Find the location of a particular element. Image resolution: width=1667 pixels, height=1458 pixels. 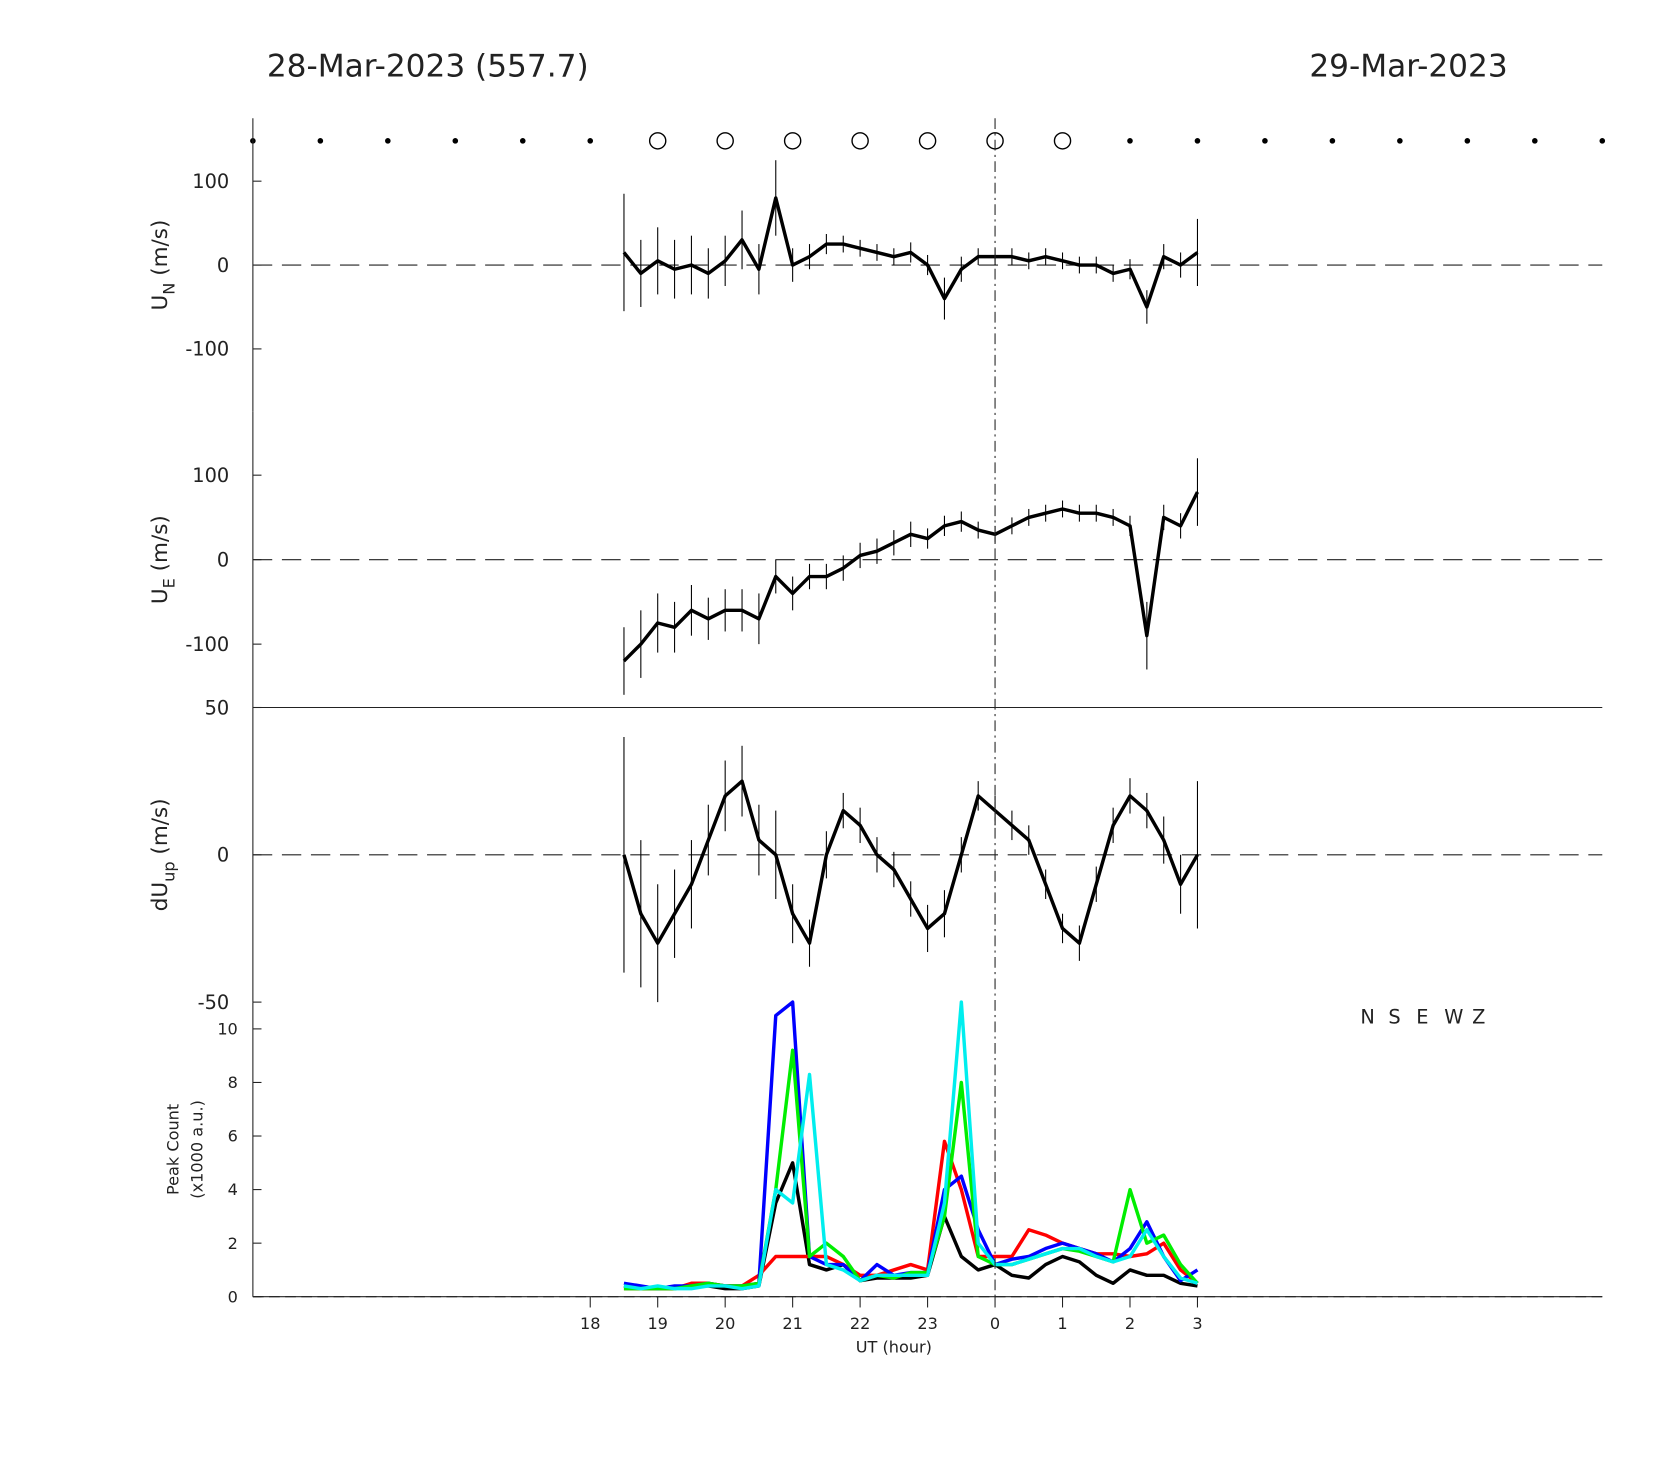

x-tick-label: 2 is located at coordinates (1130, 1323).